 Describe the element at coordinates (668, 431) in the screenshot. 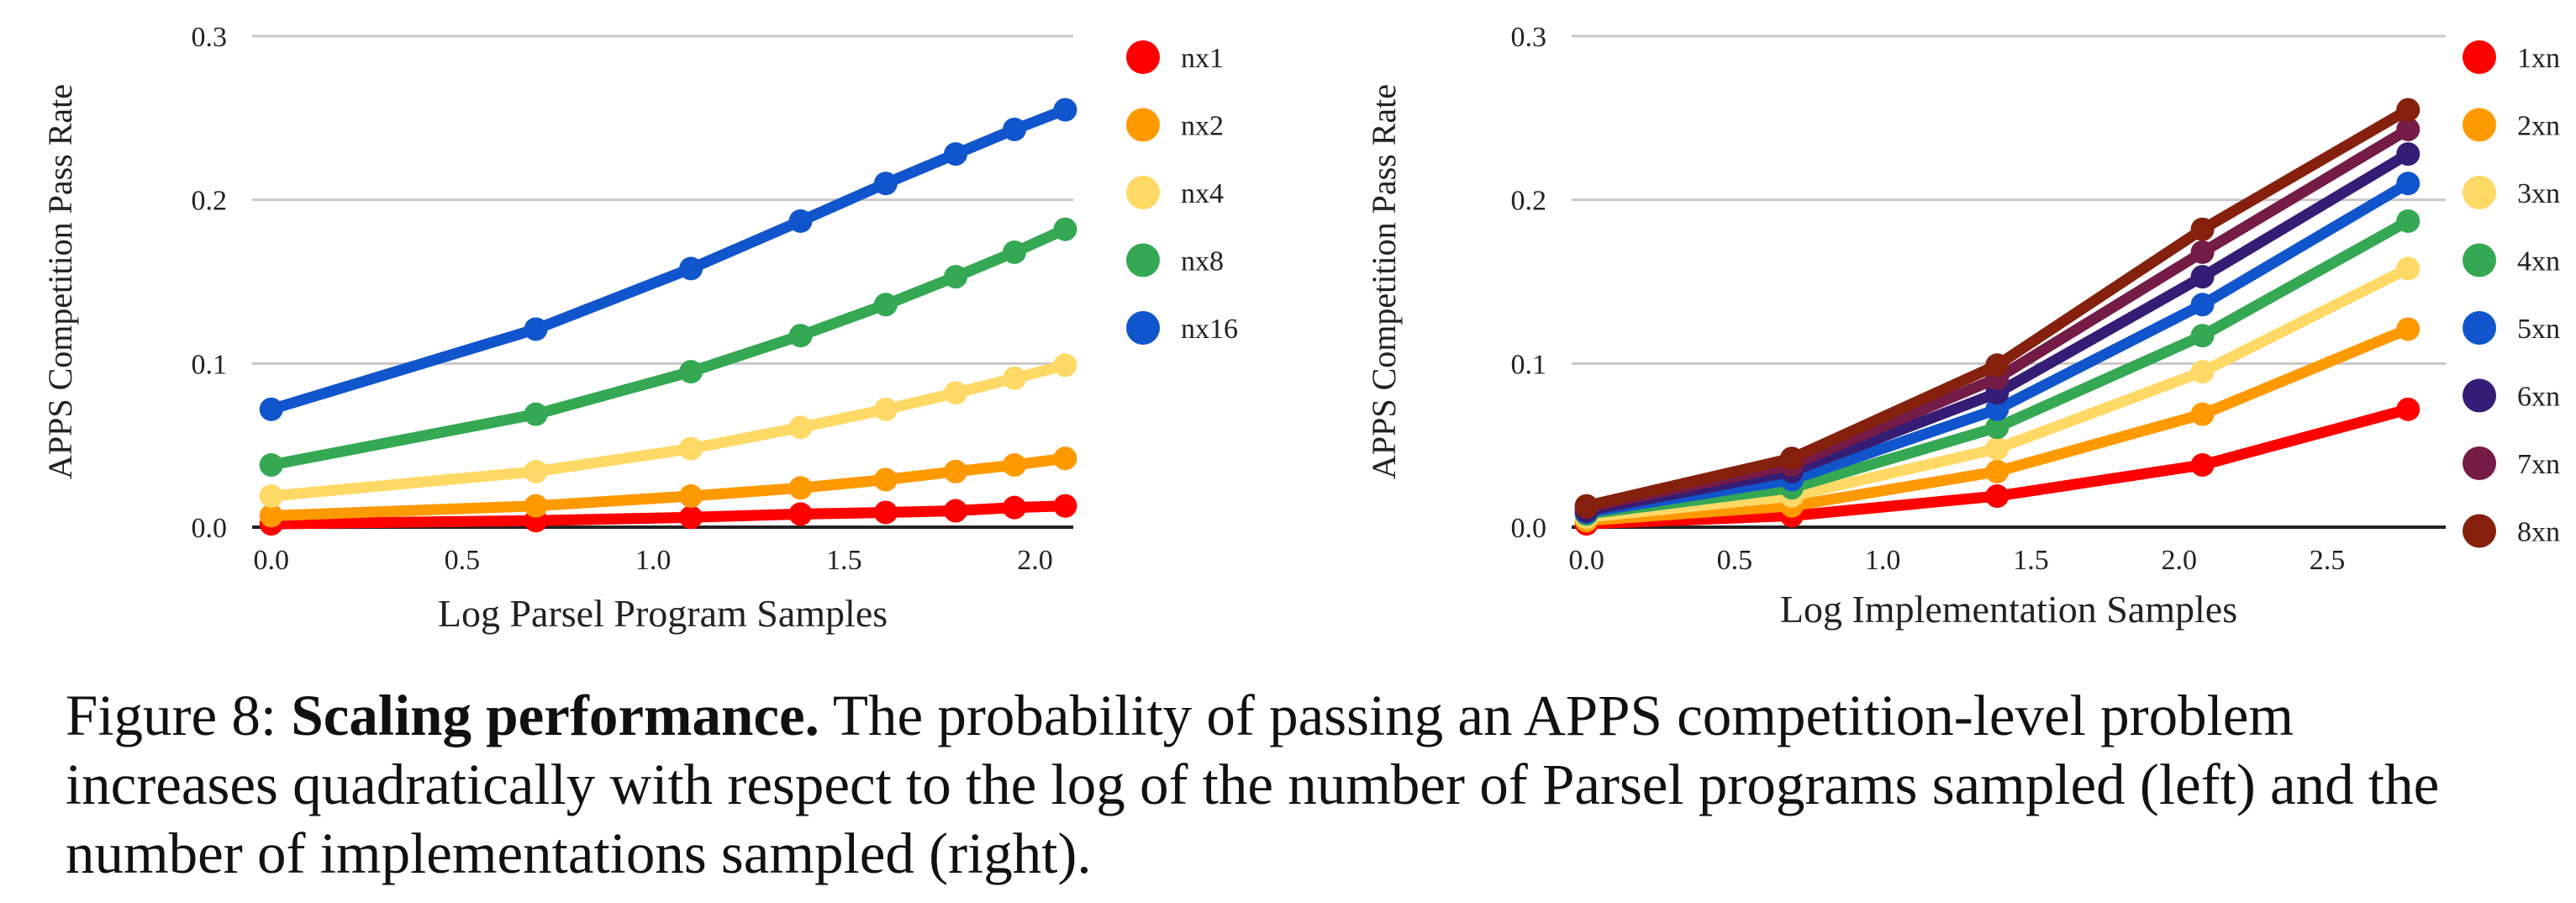

I see `series-nx4` at that location.